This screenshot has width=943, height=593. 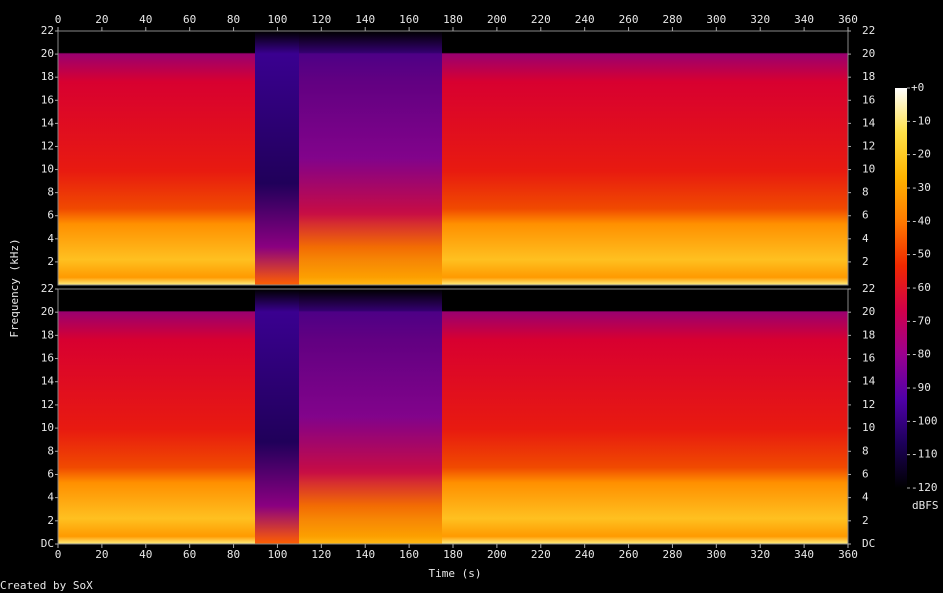 I want to click on x-tick-label: 280, so click(x=673, y=554).